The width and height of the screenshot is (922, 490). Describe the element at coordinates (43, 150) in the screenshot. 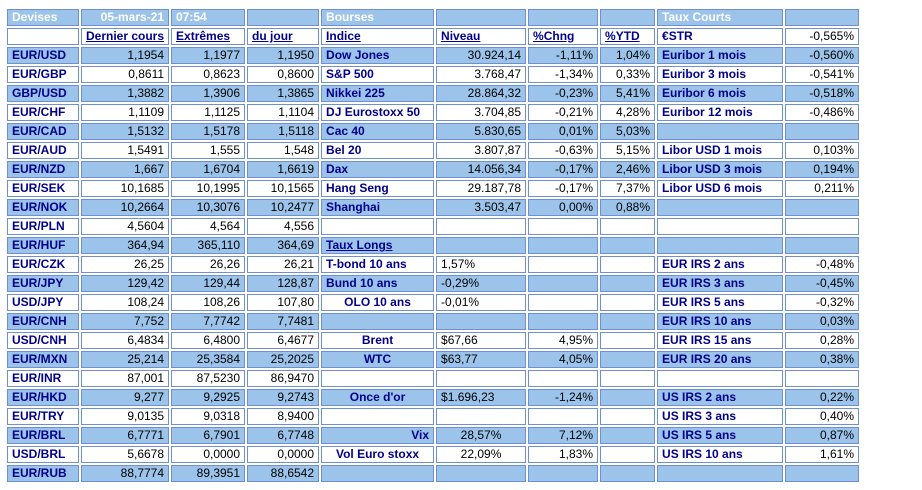

I see `currency-pair: EUR/AUD` at that location.